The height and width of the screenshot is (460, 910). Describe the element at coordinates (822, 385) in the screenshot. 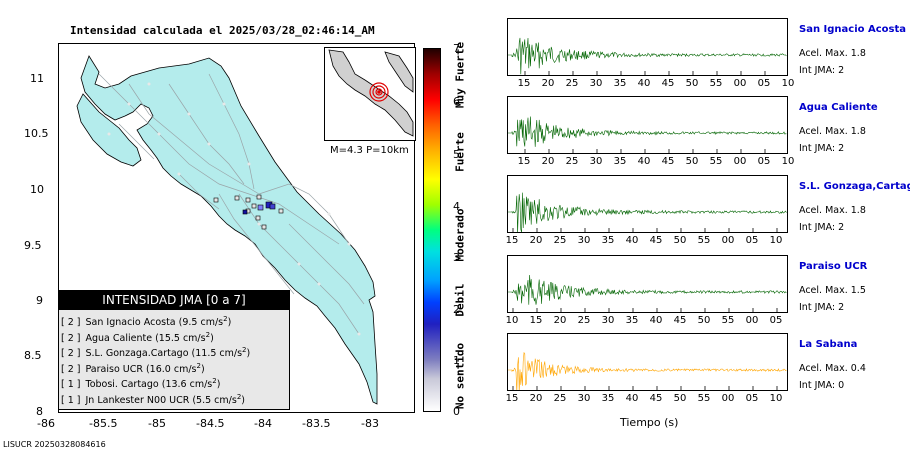

I see `station-jma-intensity: Int JMA: 0` at that location.